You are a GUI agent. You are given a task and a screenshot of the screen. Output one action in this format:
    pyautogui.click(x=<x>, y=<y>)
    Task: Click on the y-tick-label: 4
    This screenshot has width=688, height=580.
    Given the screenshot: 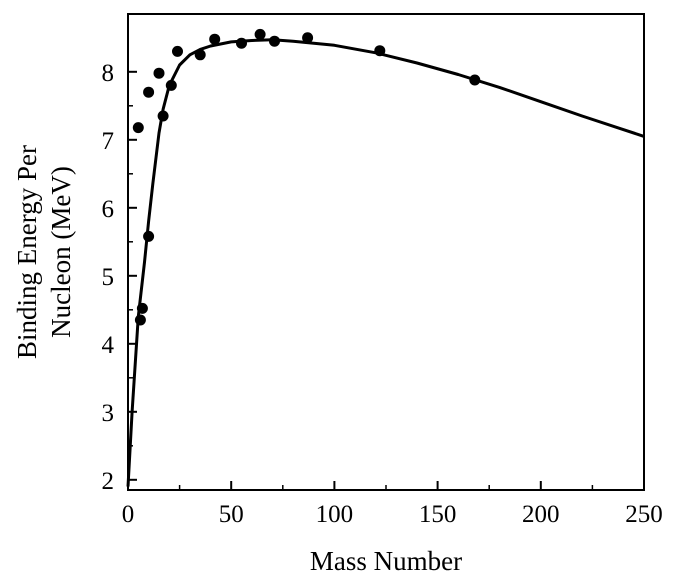 What is the action you would take?
    pyautogui.click(x=108, y=345)
    